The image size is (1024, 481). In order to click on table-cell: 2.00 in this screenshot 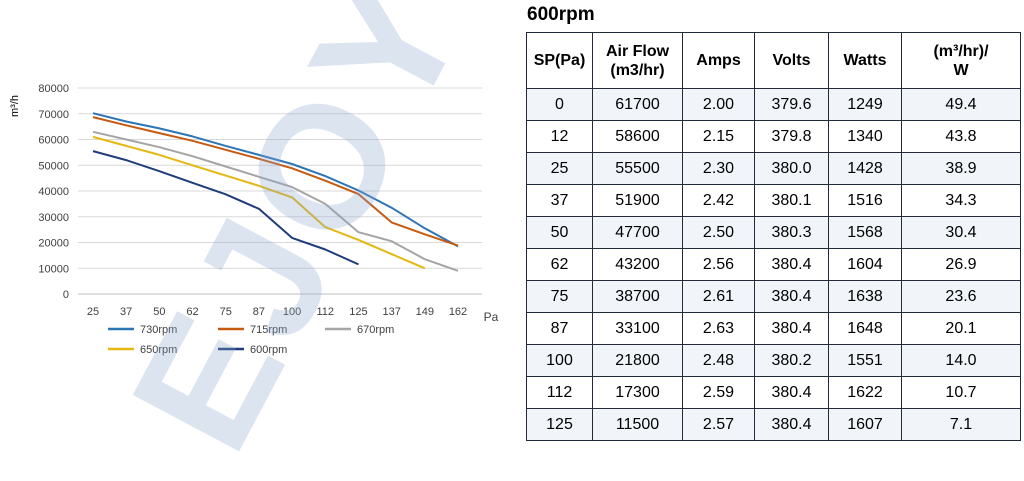, I will do `click(718, 104)`.